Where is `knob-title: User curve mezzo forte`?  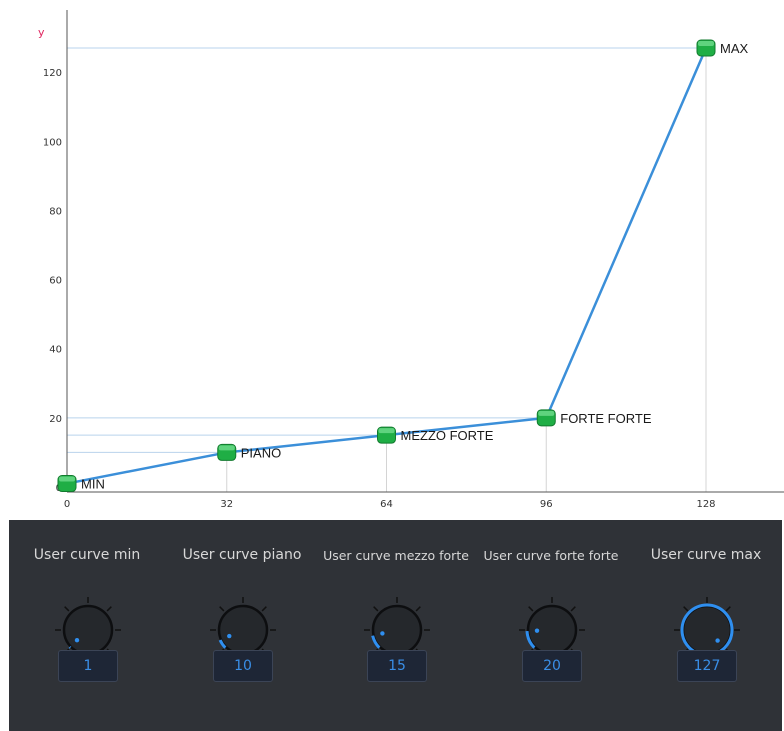 knob-title: User curve mezzo forte is located at coordinates (396, 555).